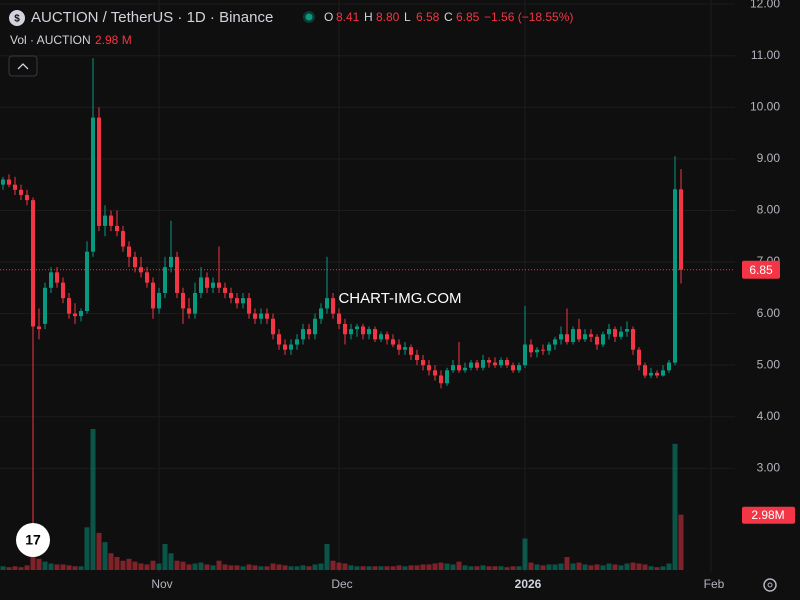  I want to click on collapse-button, so click(23, 66).